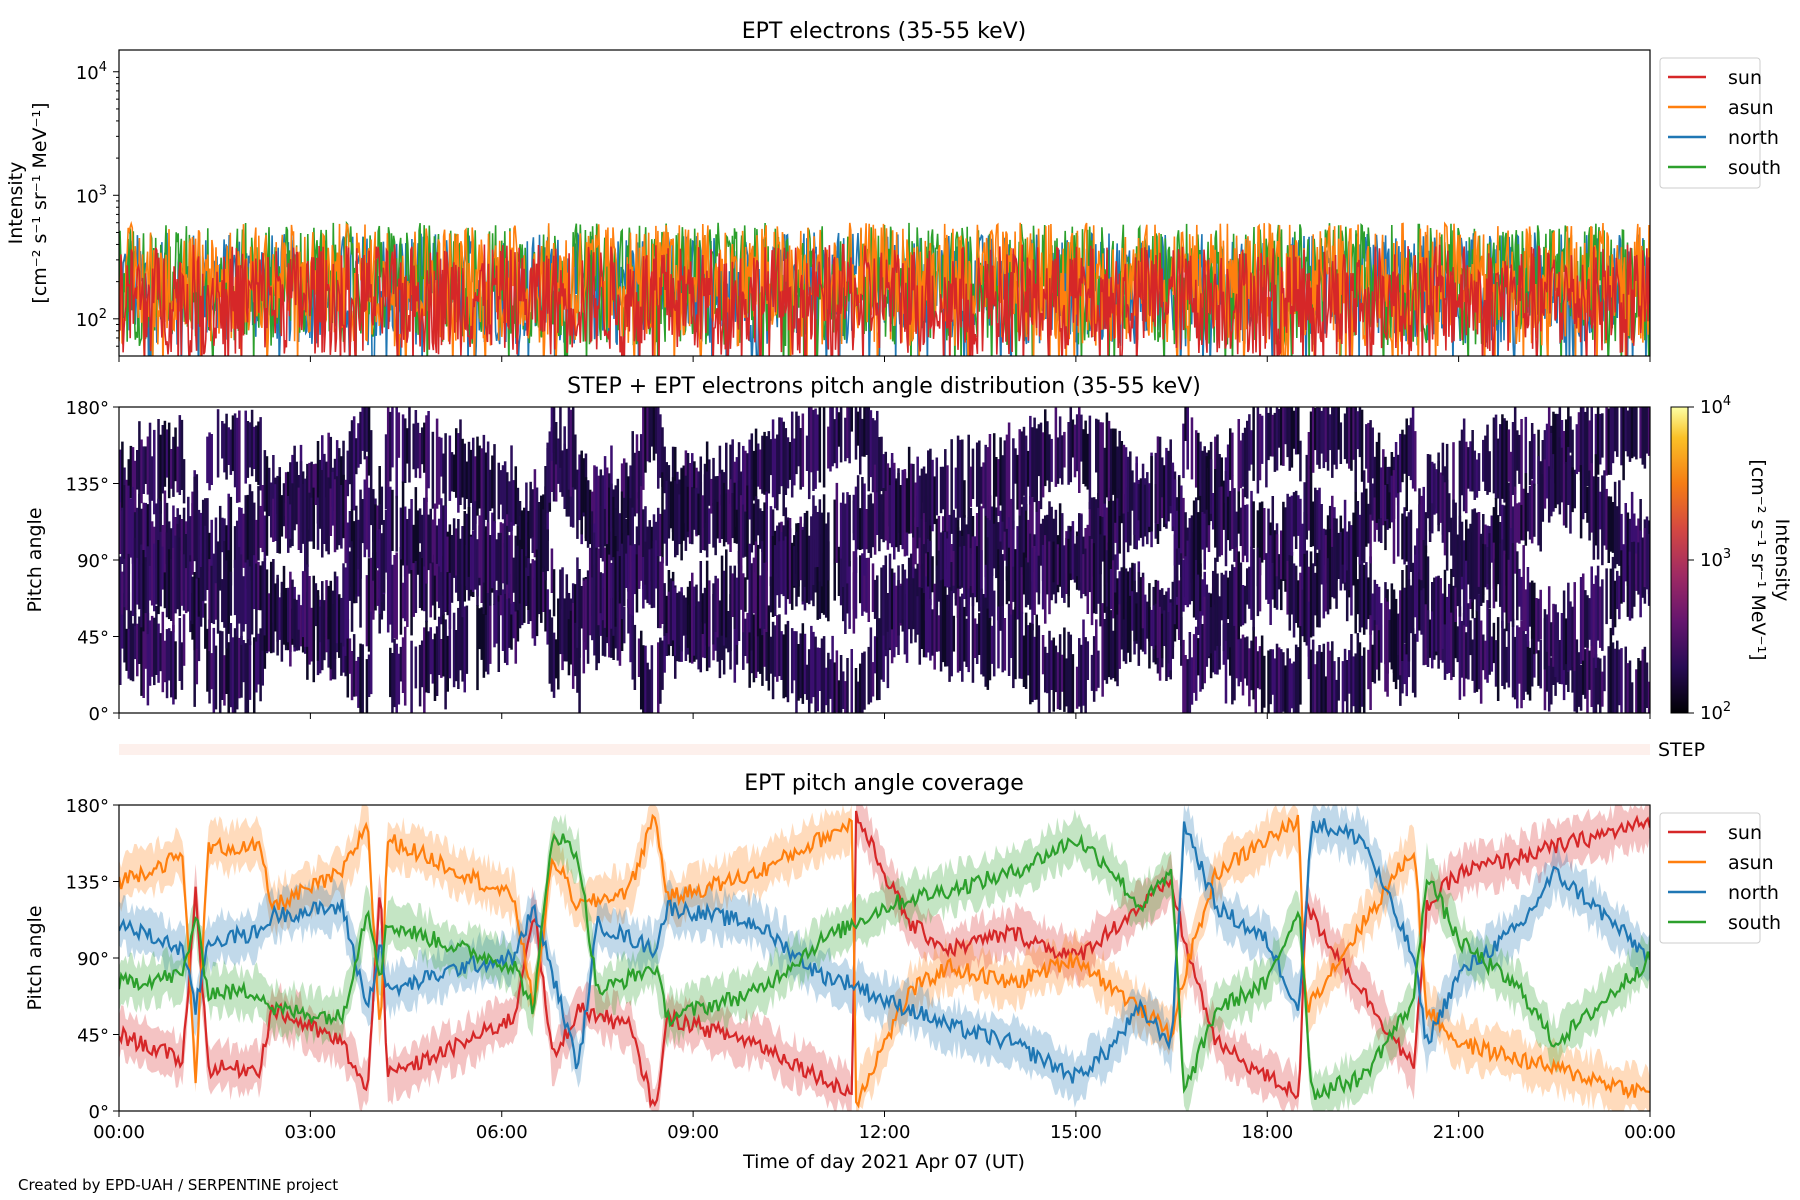 The height and width of the screenshot is (1200, 1800). What do you see at coordinates (1745, 833) in the screenshot?
I see `legend-label-sun: sun` at bounding box center [1745, 833].